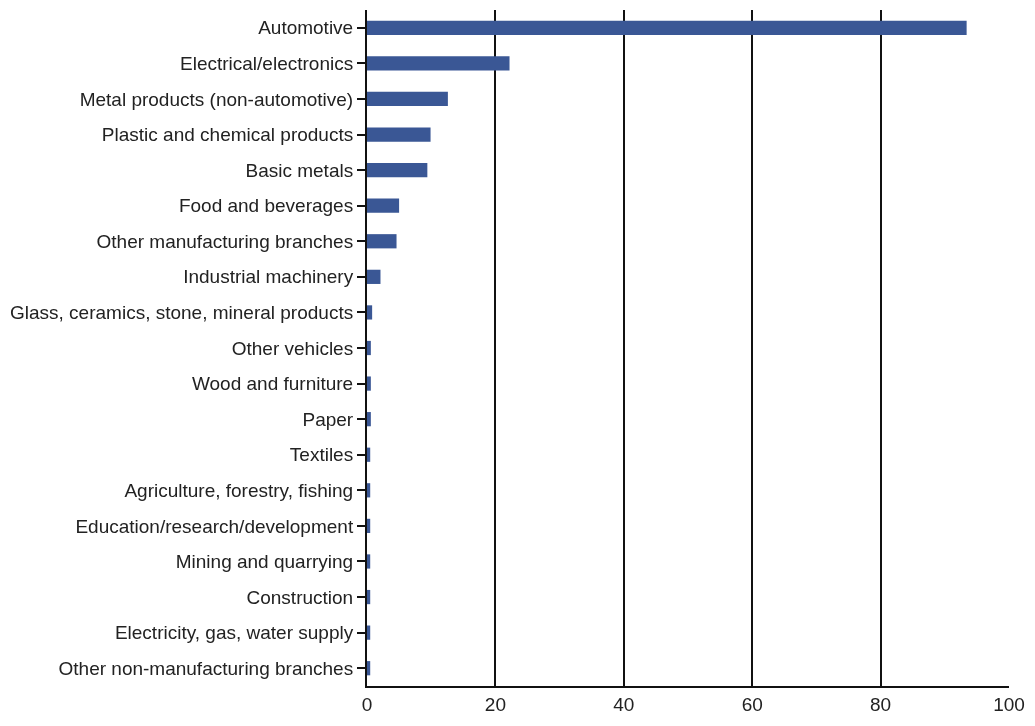 The width and height of the screenshot is (1035, 726). I want to click on y-tick-label: Glass, ceramics, stone, mineral products, so click(182, 313).